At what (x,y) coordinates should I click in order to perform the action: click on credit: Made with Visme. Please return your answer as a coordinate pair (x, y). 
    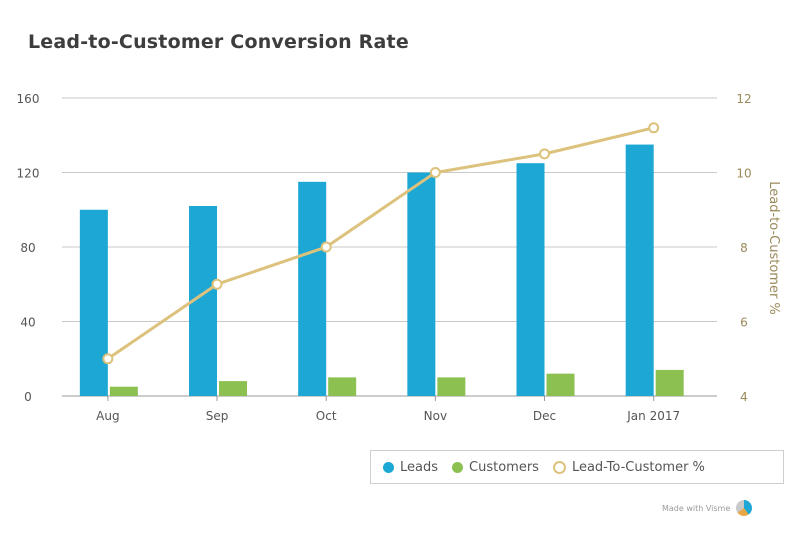
    Looking at the image, I should click on (707, 508).